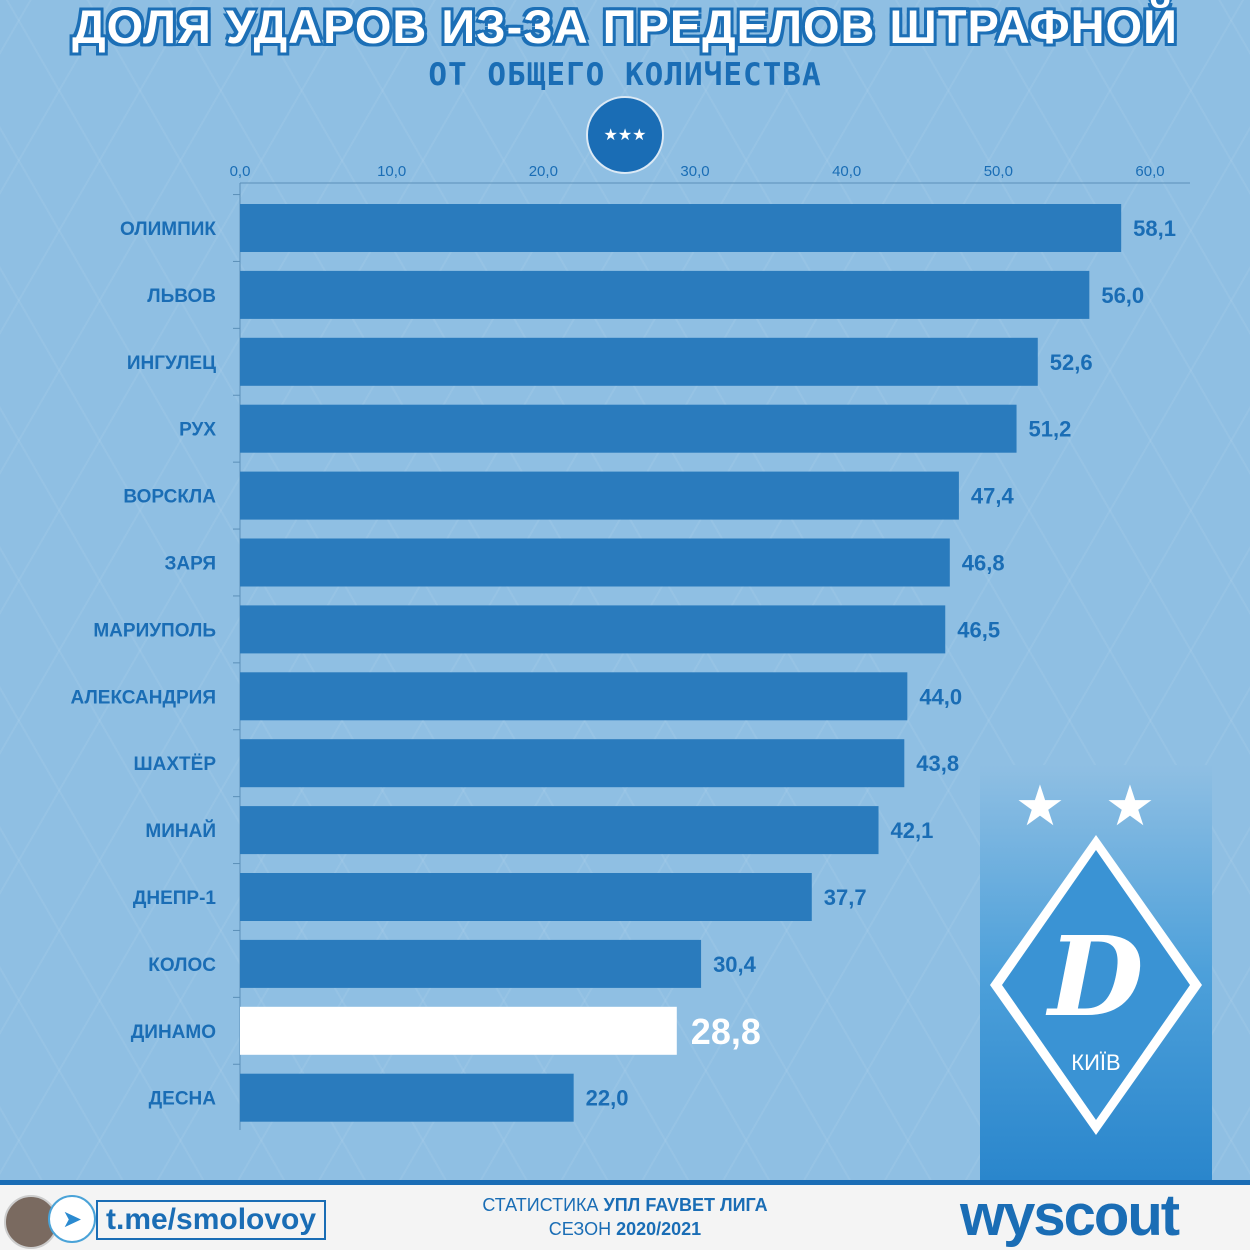  I want to click on value-label: 46,8, so click(983, 563).